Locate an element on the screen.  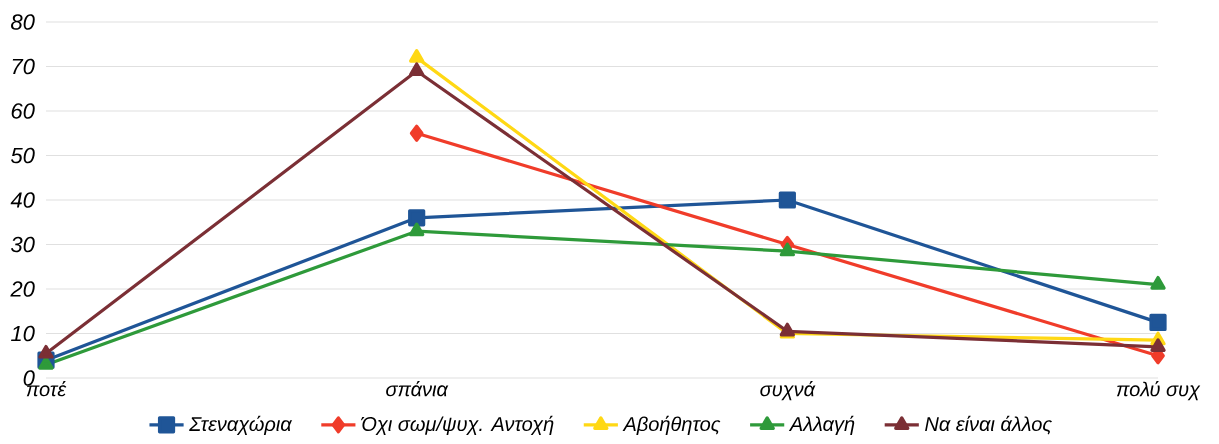
x-tick-label: πολύ συχ is located at coordinates (1158, 391).